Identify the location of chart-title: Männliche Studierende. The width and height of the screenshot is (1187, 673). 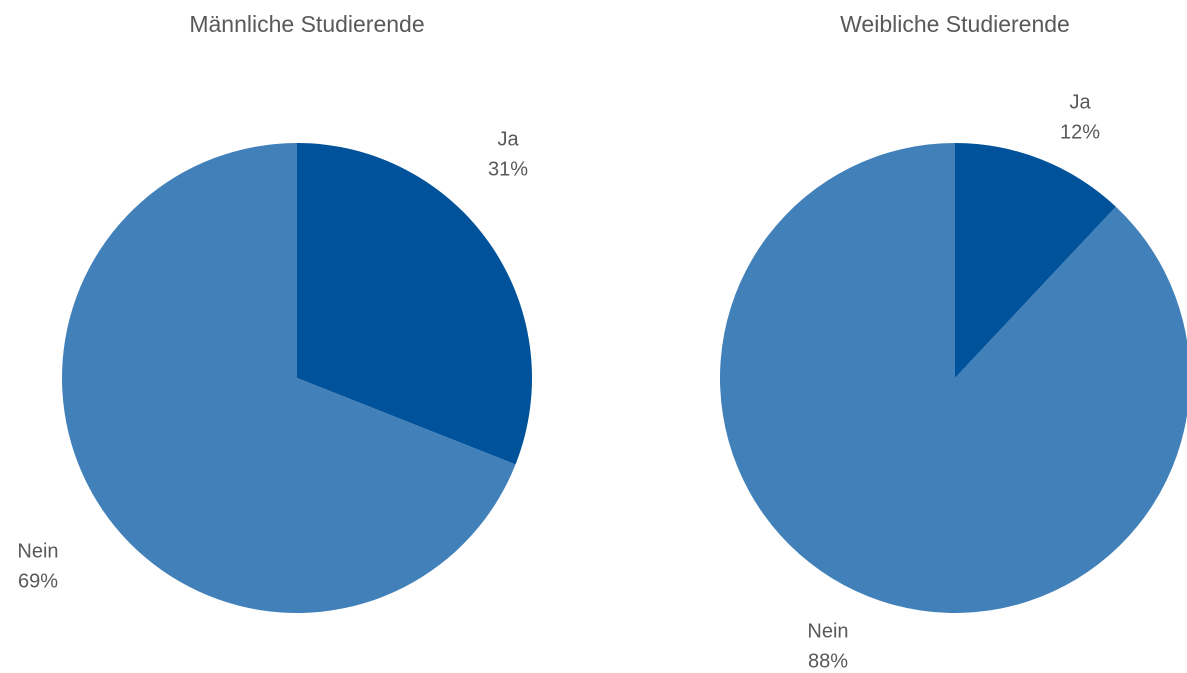
(306, 24).